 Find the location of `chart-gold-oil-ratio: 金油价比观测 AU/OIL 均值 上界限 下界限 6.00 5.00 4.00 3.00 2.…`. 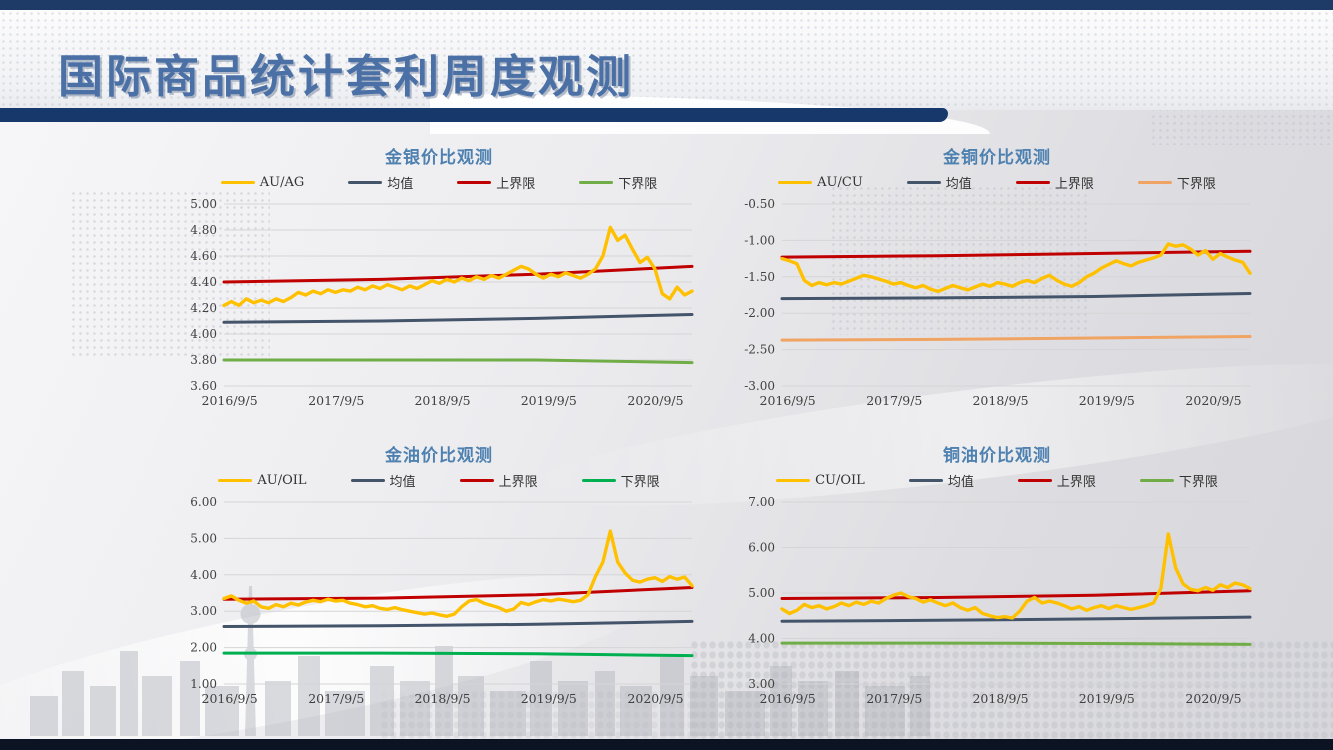

chart-gold-oil-ratio: 金油价比观测 AU/OIL 均值 上界限 下界限 6.00 5.00 4.00 3.00 2.… is located at coordinates (439, 582).